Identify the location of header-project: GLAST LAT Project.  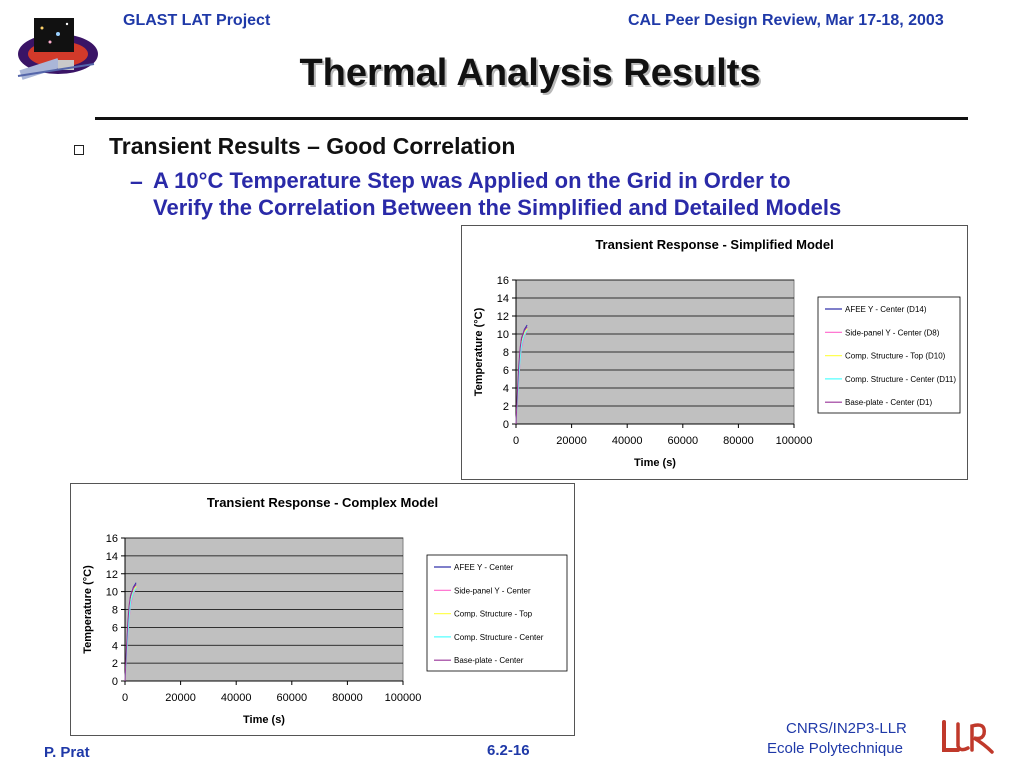
(197, 20).